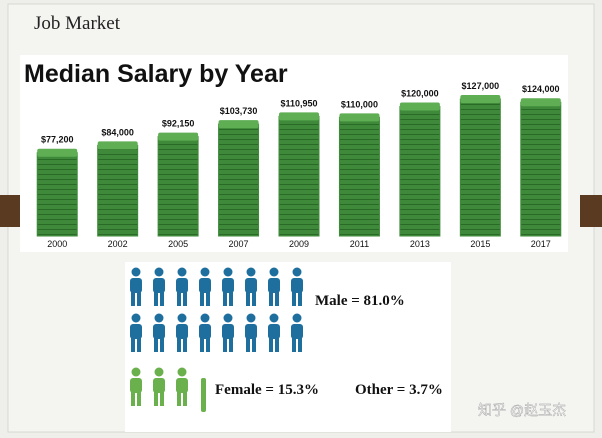 This screenshot has width=602, height=438. What do you see at coordinates (77, 23) in the screenshot?
I see `header: Job Market` at bounding box center [77, 23].